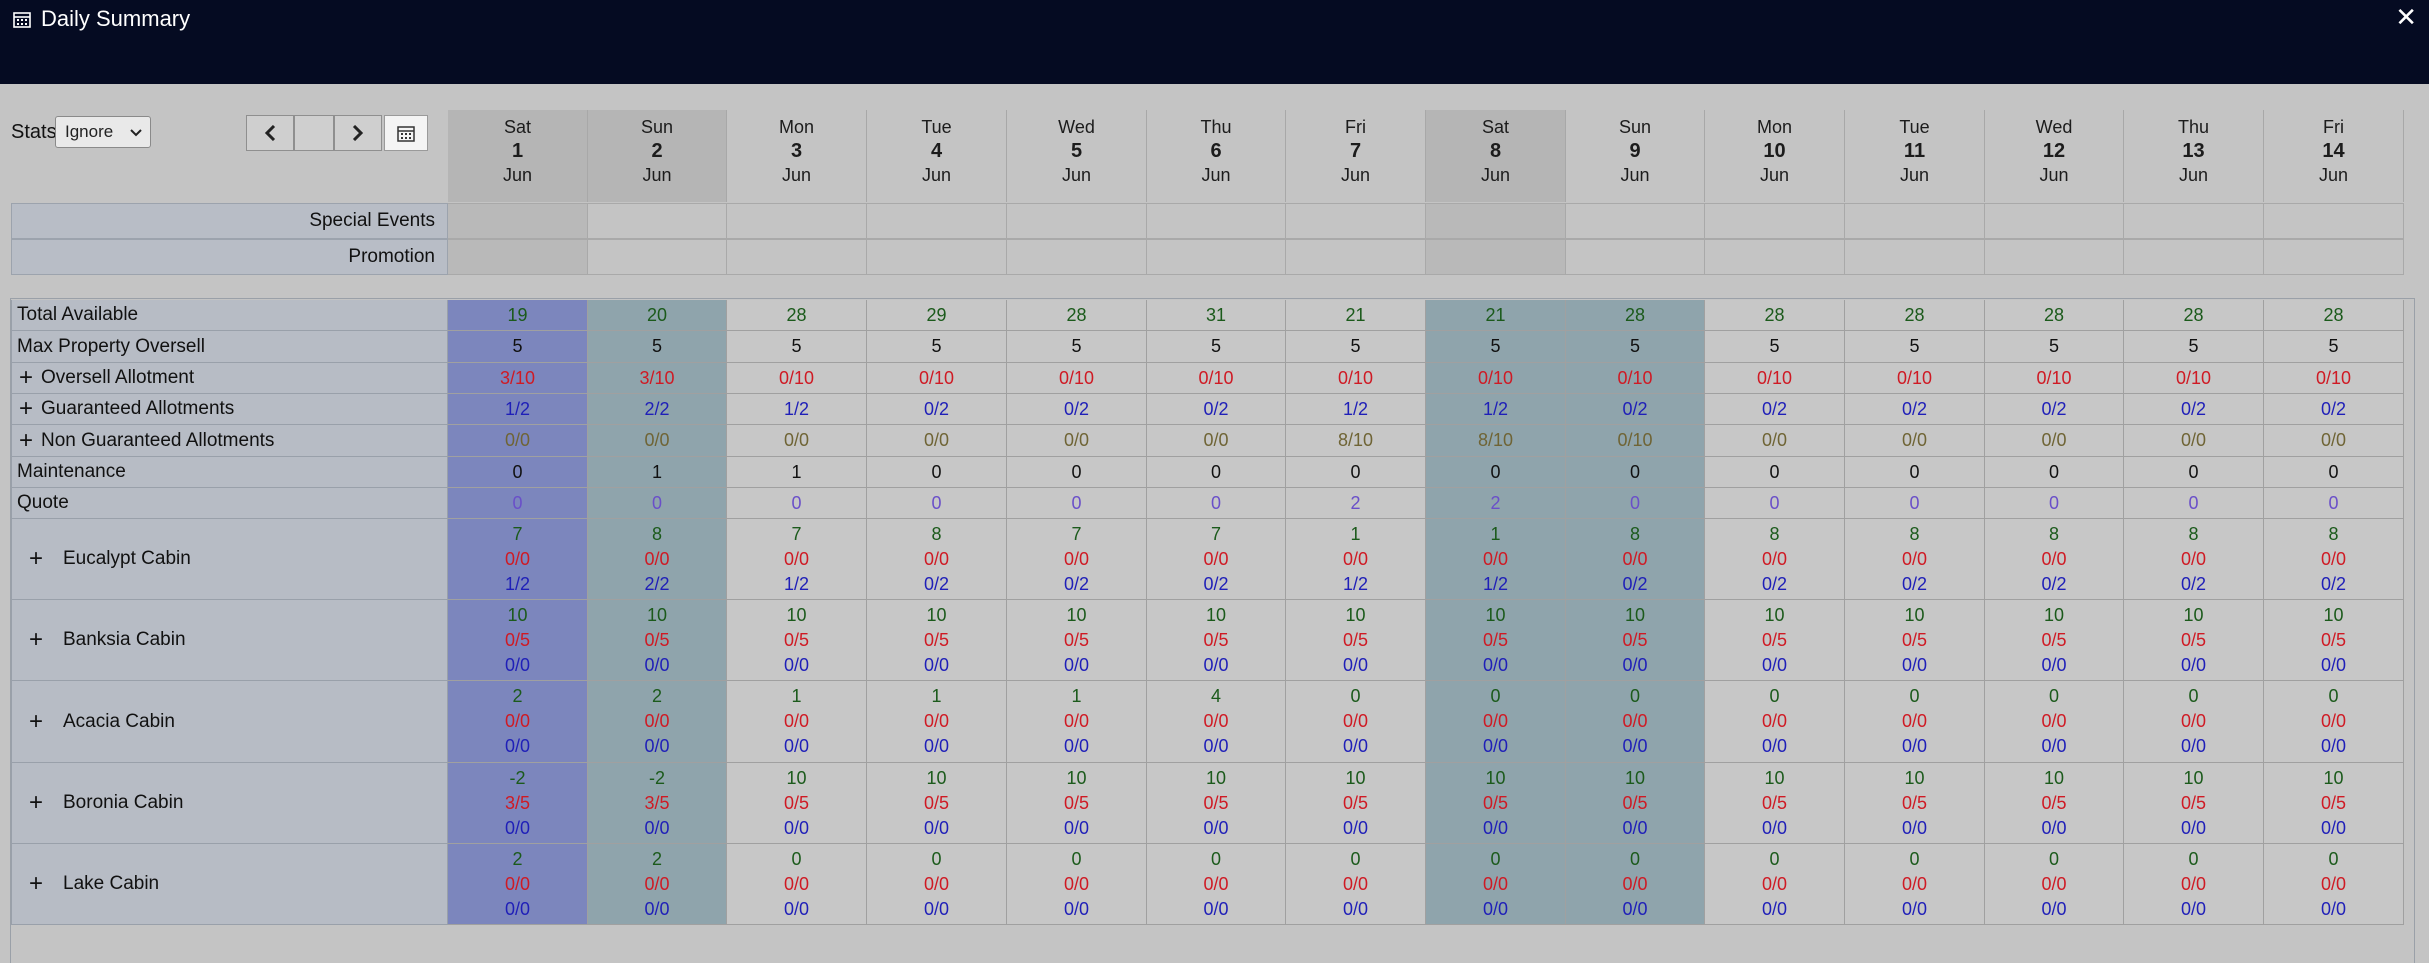 This screenshot has height=963, width=2429. I want to click on day-header: Wed 12 Jun, so click(2054, 156).